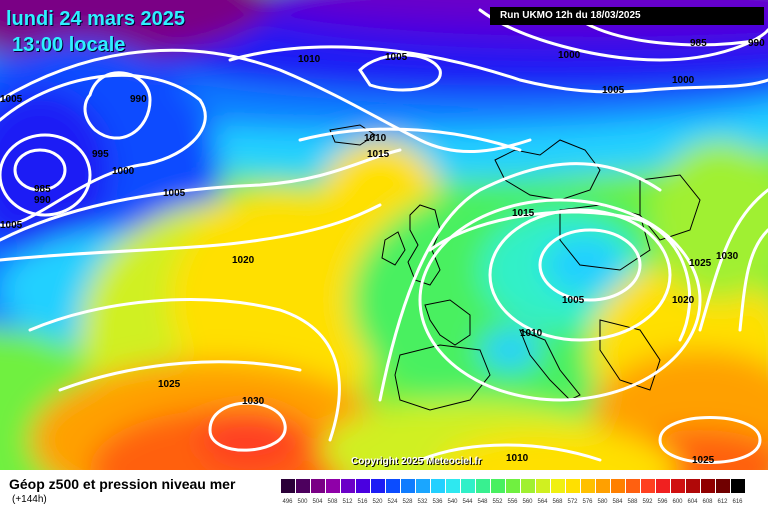 This screenshot has height=512, width=768. Describe the element at coordinates (617, 502) in the screenshot. I see `color-scale-tick-label: 584` at that location.